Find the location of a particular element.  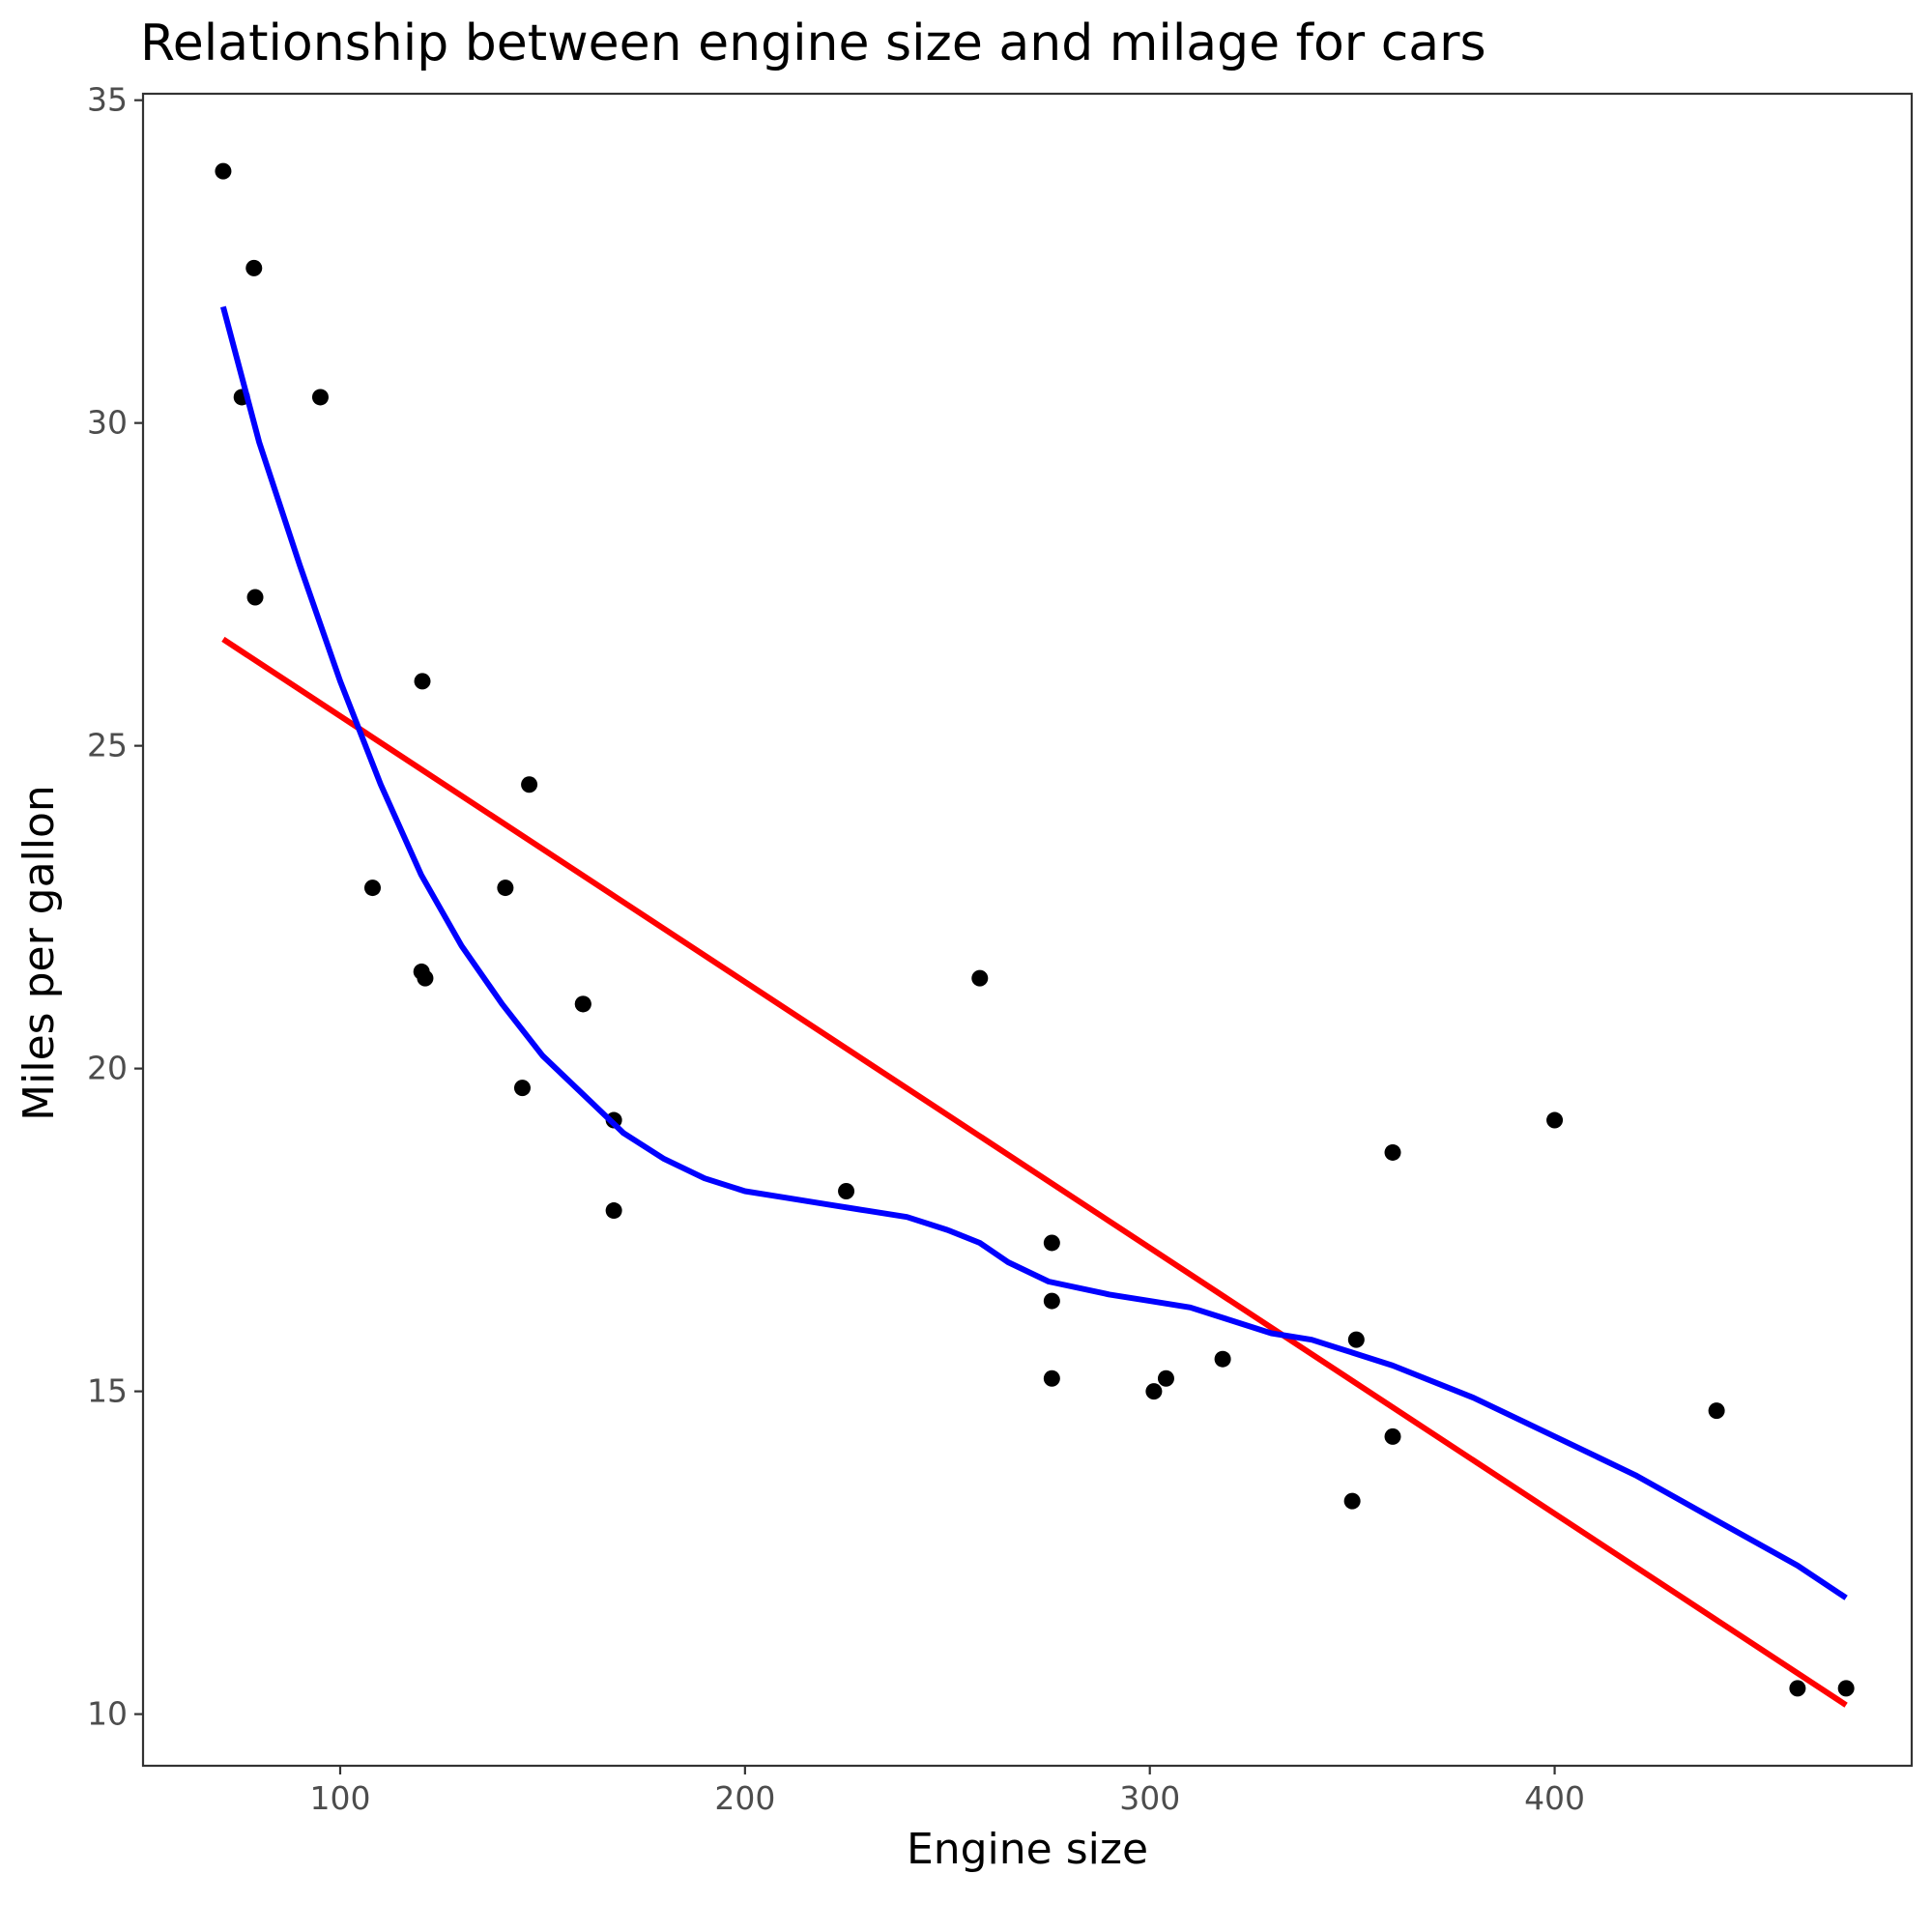

y-tick-label: 20 is located at coordinates (107, 1068).